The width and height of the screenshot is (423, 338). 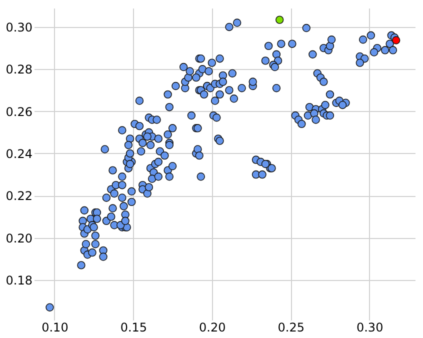 What do you see at coordinates (55, 327) in the screenshot?
I see `x-tick-label: 0.10` at bounding box center [55, 327].